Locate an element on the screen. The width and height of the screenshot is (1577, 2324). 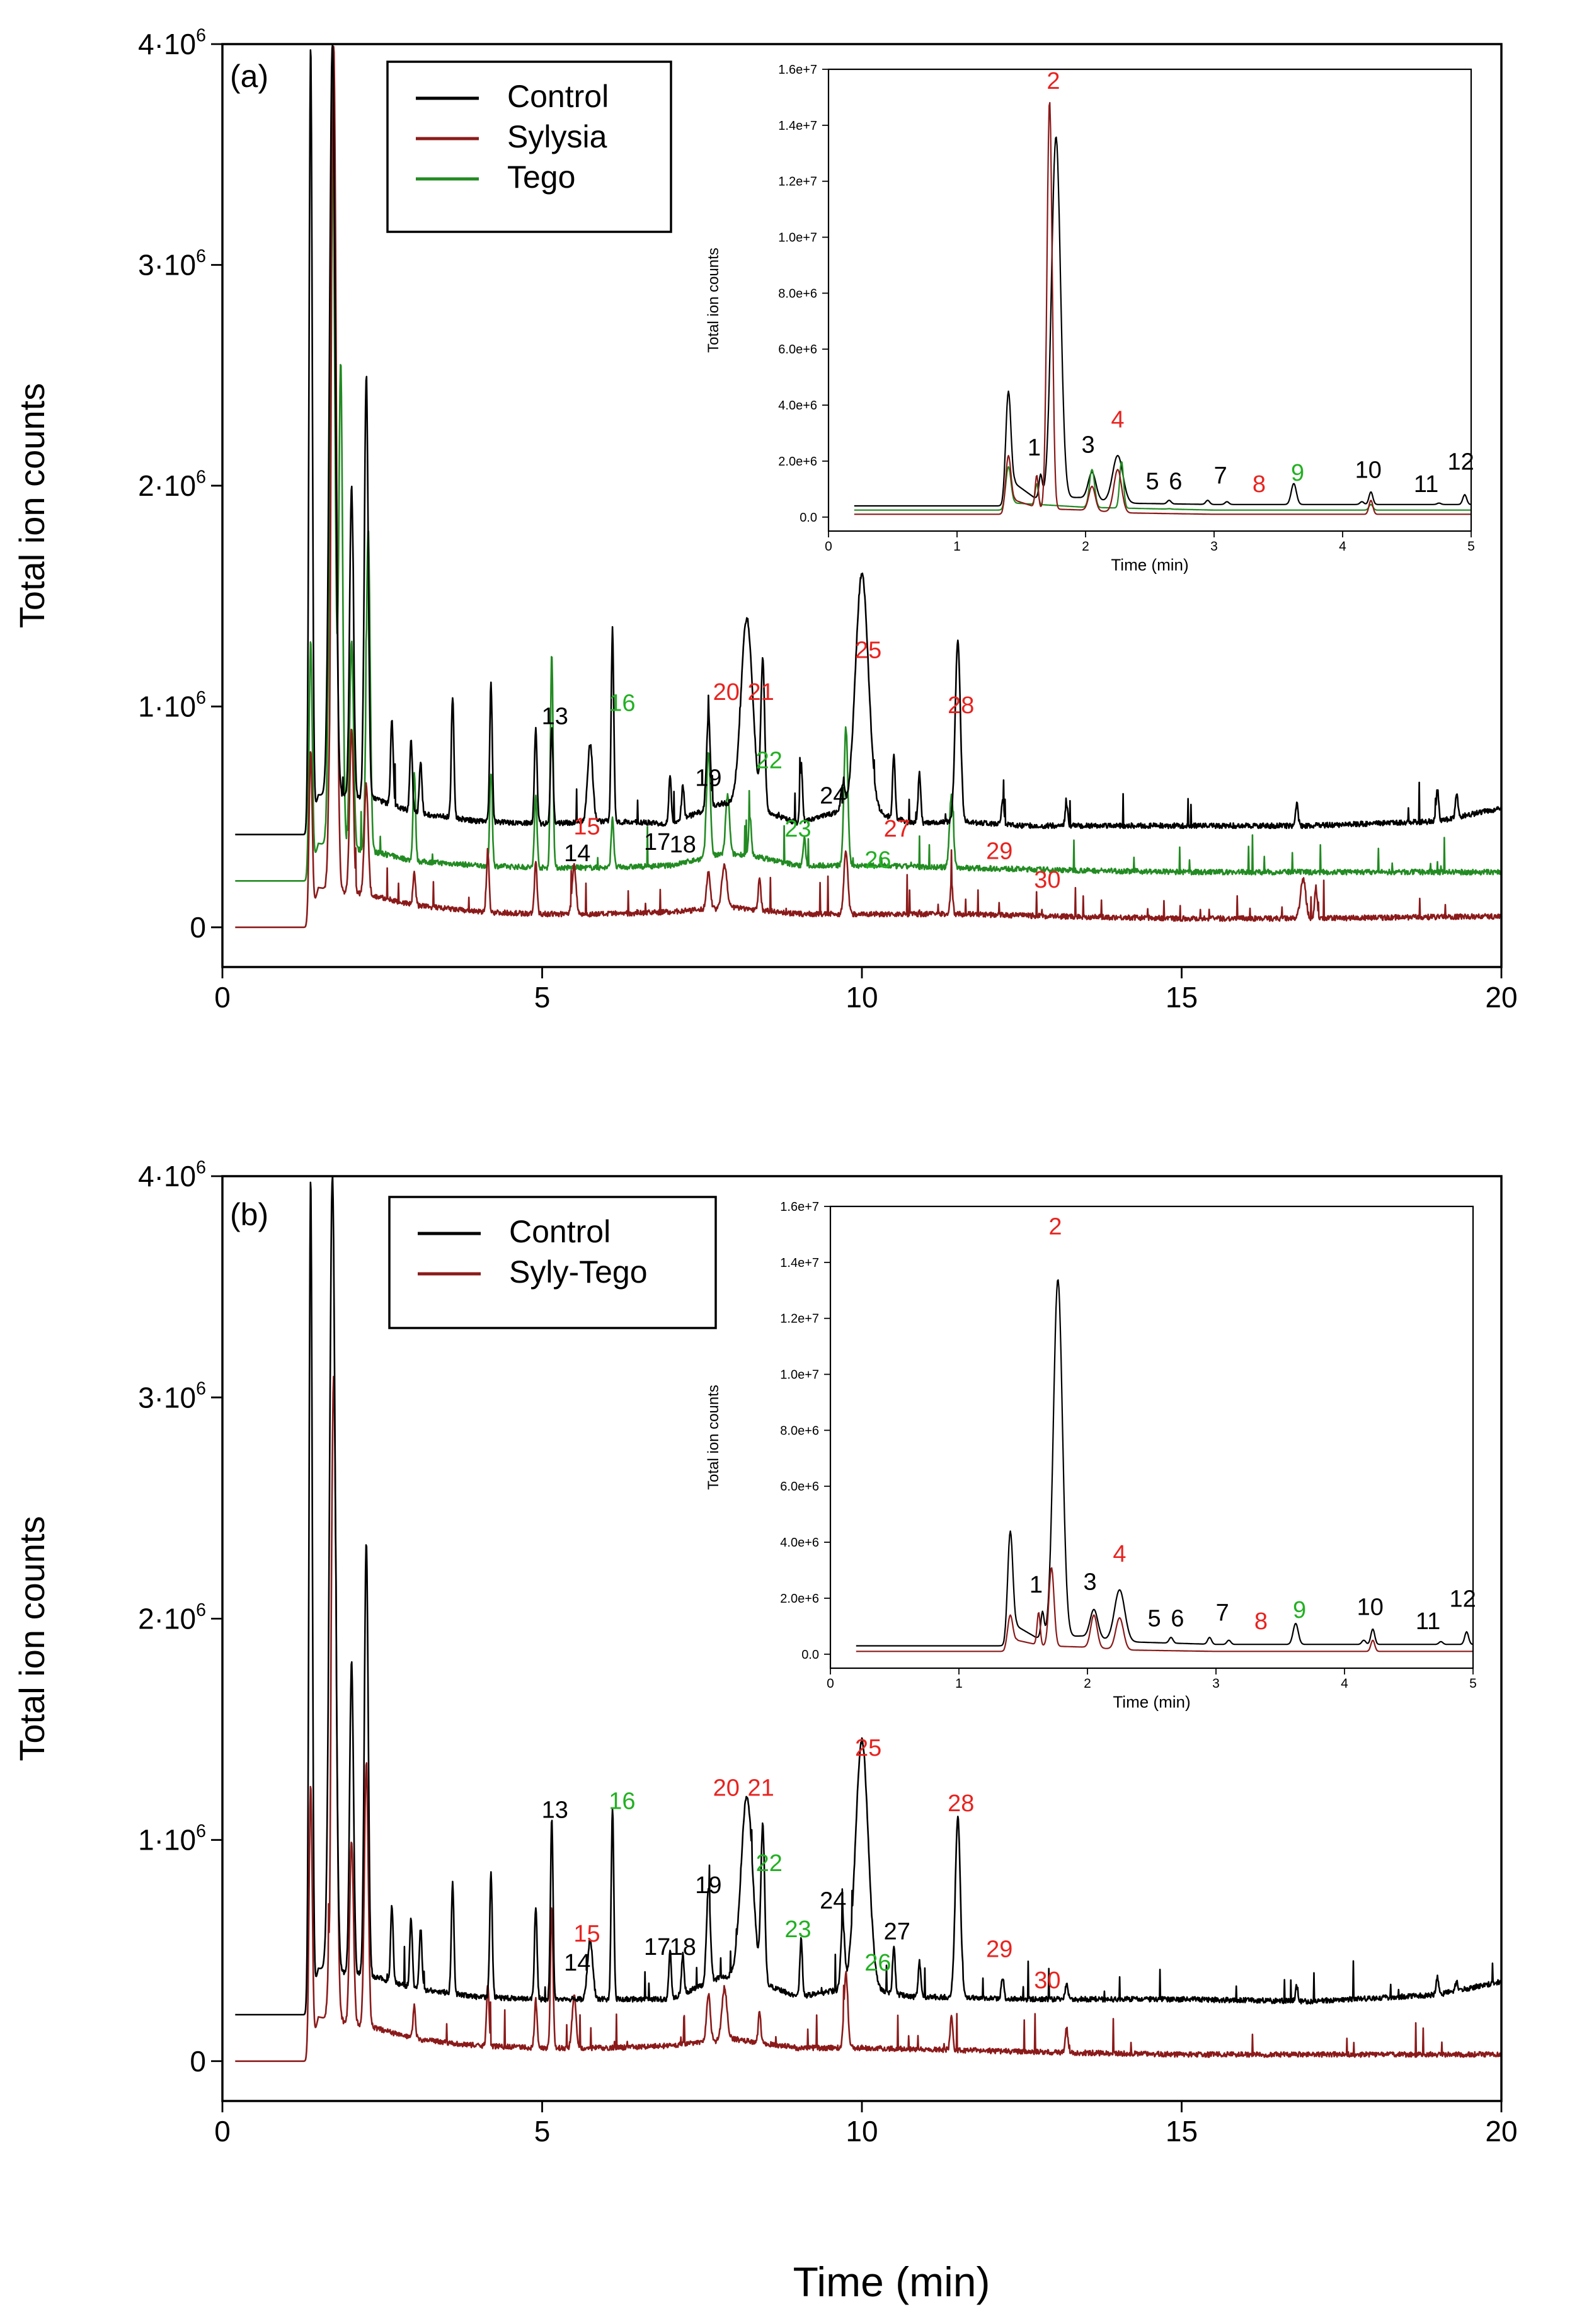
panel-1-peak-label: 18 is located at coordinates (683, 1947).